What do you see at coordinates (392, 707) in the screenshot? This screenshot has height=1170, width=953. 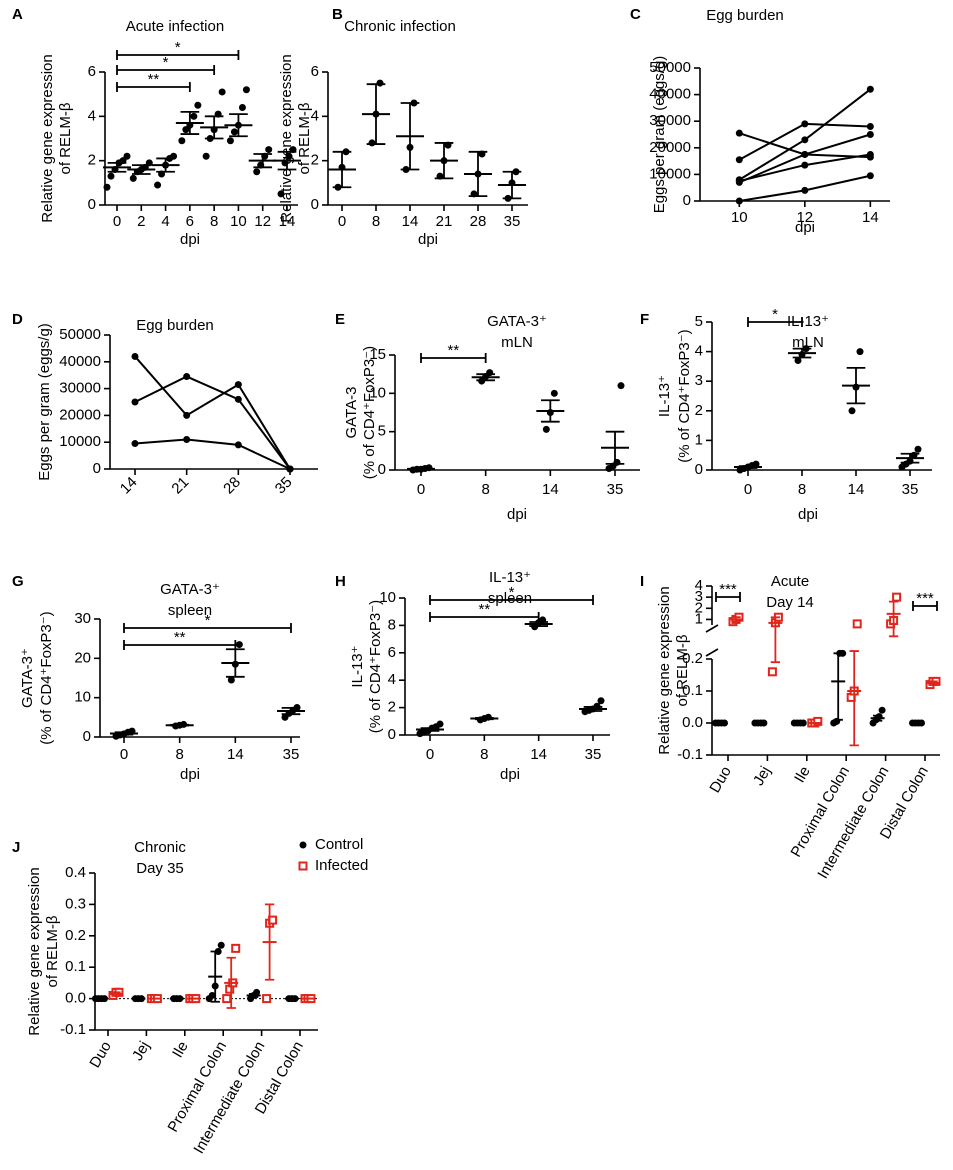 I see `y-tick-label: 2` at bounding box center [392, 707].